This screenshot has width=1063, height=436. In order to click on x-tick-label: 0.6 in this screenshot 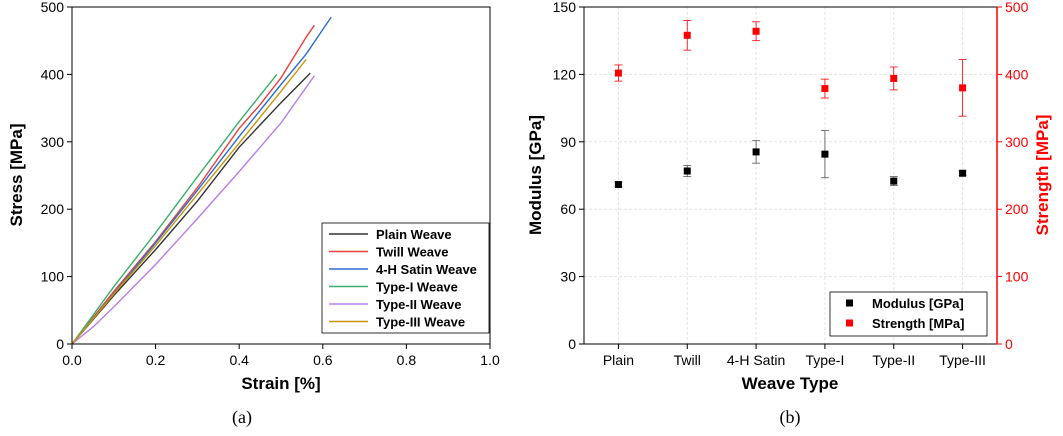, I will do `click(323, 360)`.